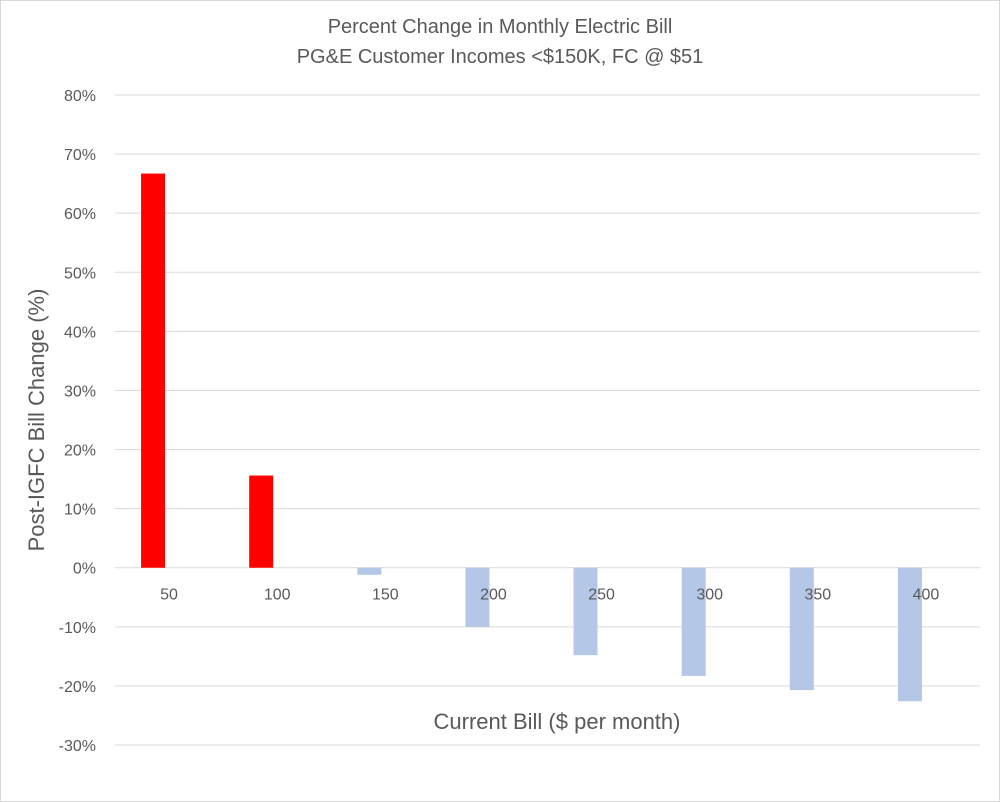  I want to click on y-tick-label: -30%, so click(77, 746).